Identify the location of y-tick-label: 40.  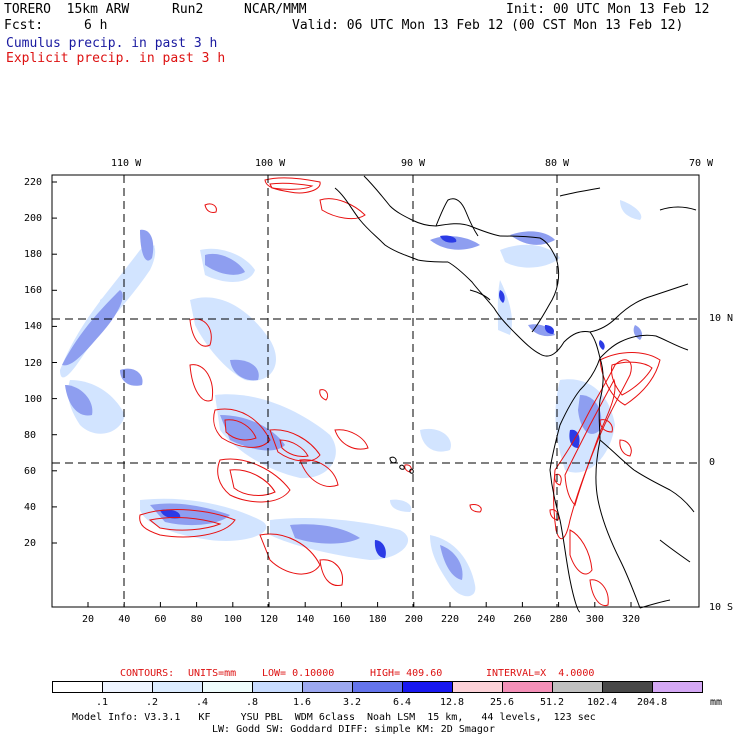
(30, 507).